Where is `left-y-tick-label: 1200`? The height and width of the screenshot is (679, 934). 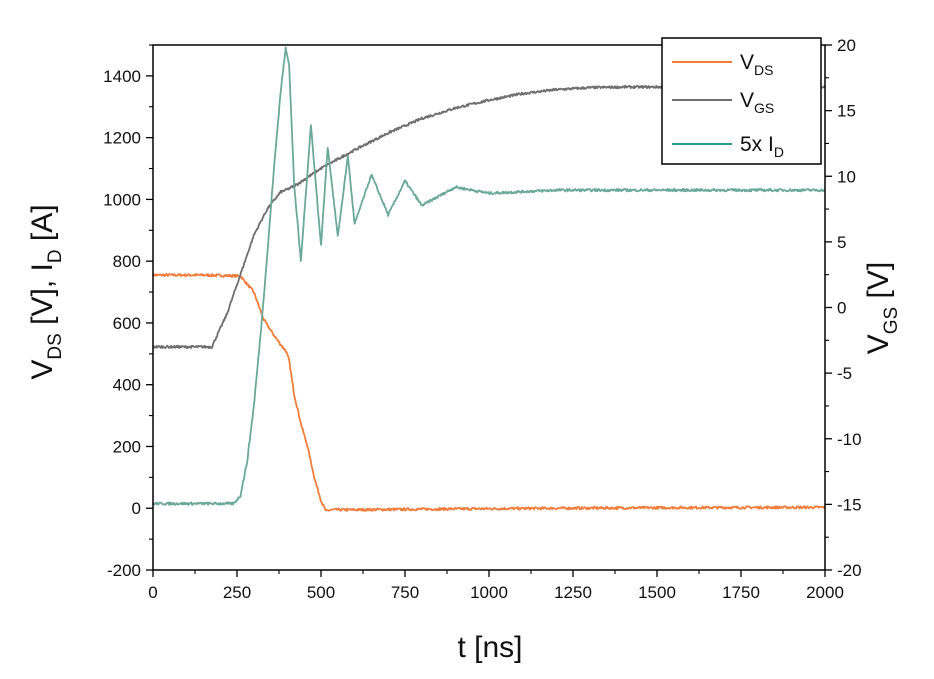
left-y-tick-label: 1200 is located at coordinates (122, 138).